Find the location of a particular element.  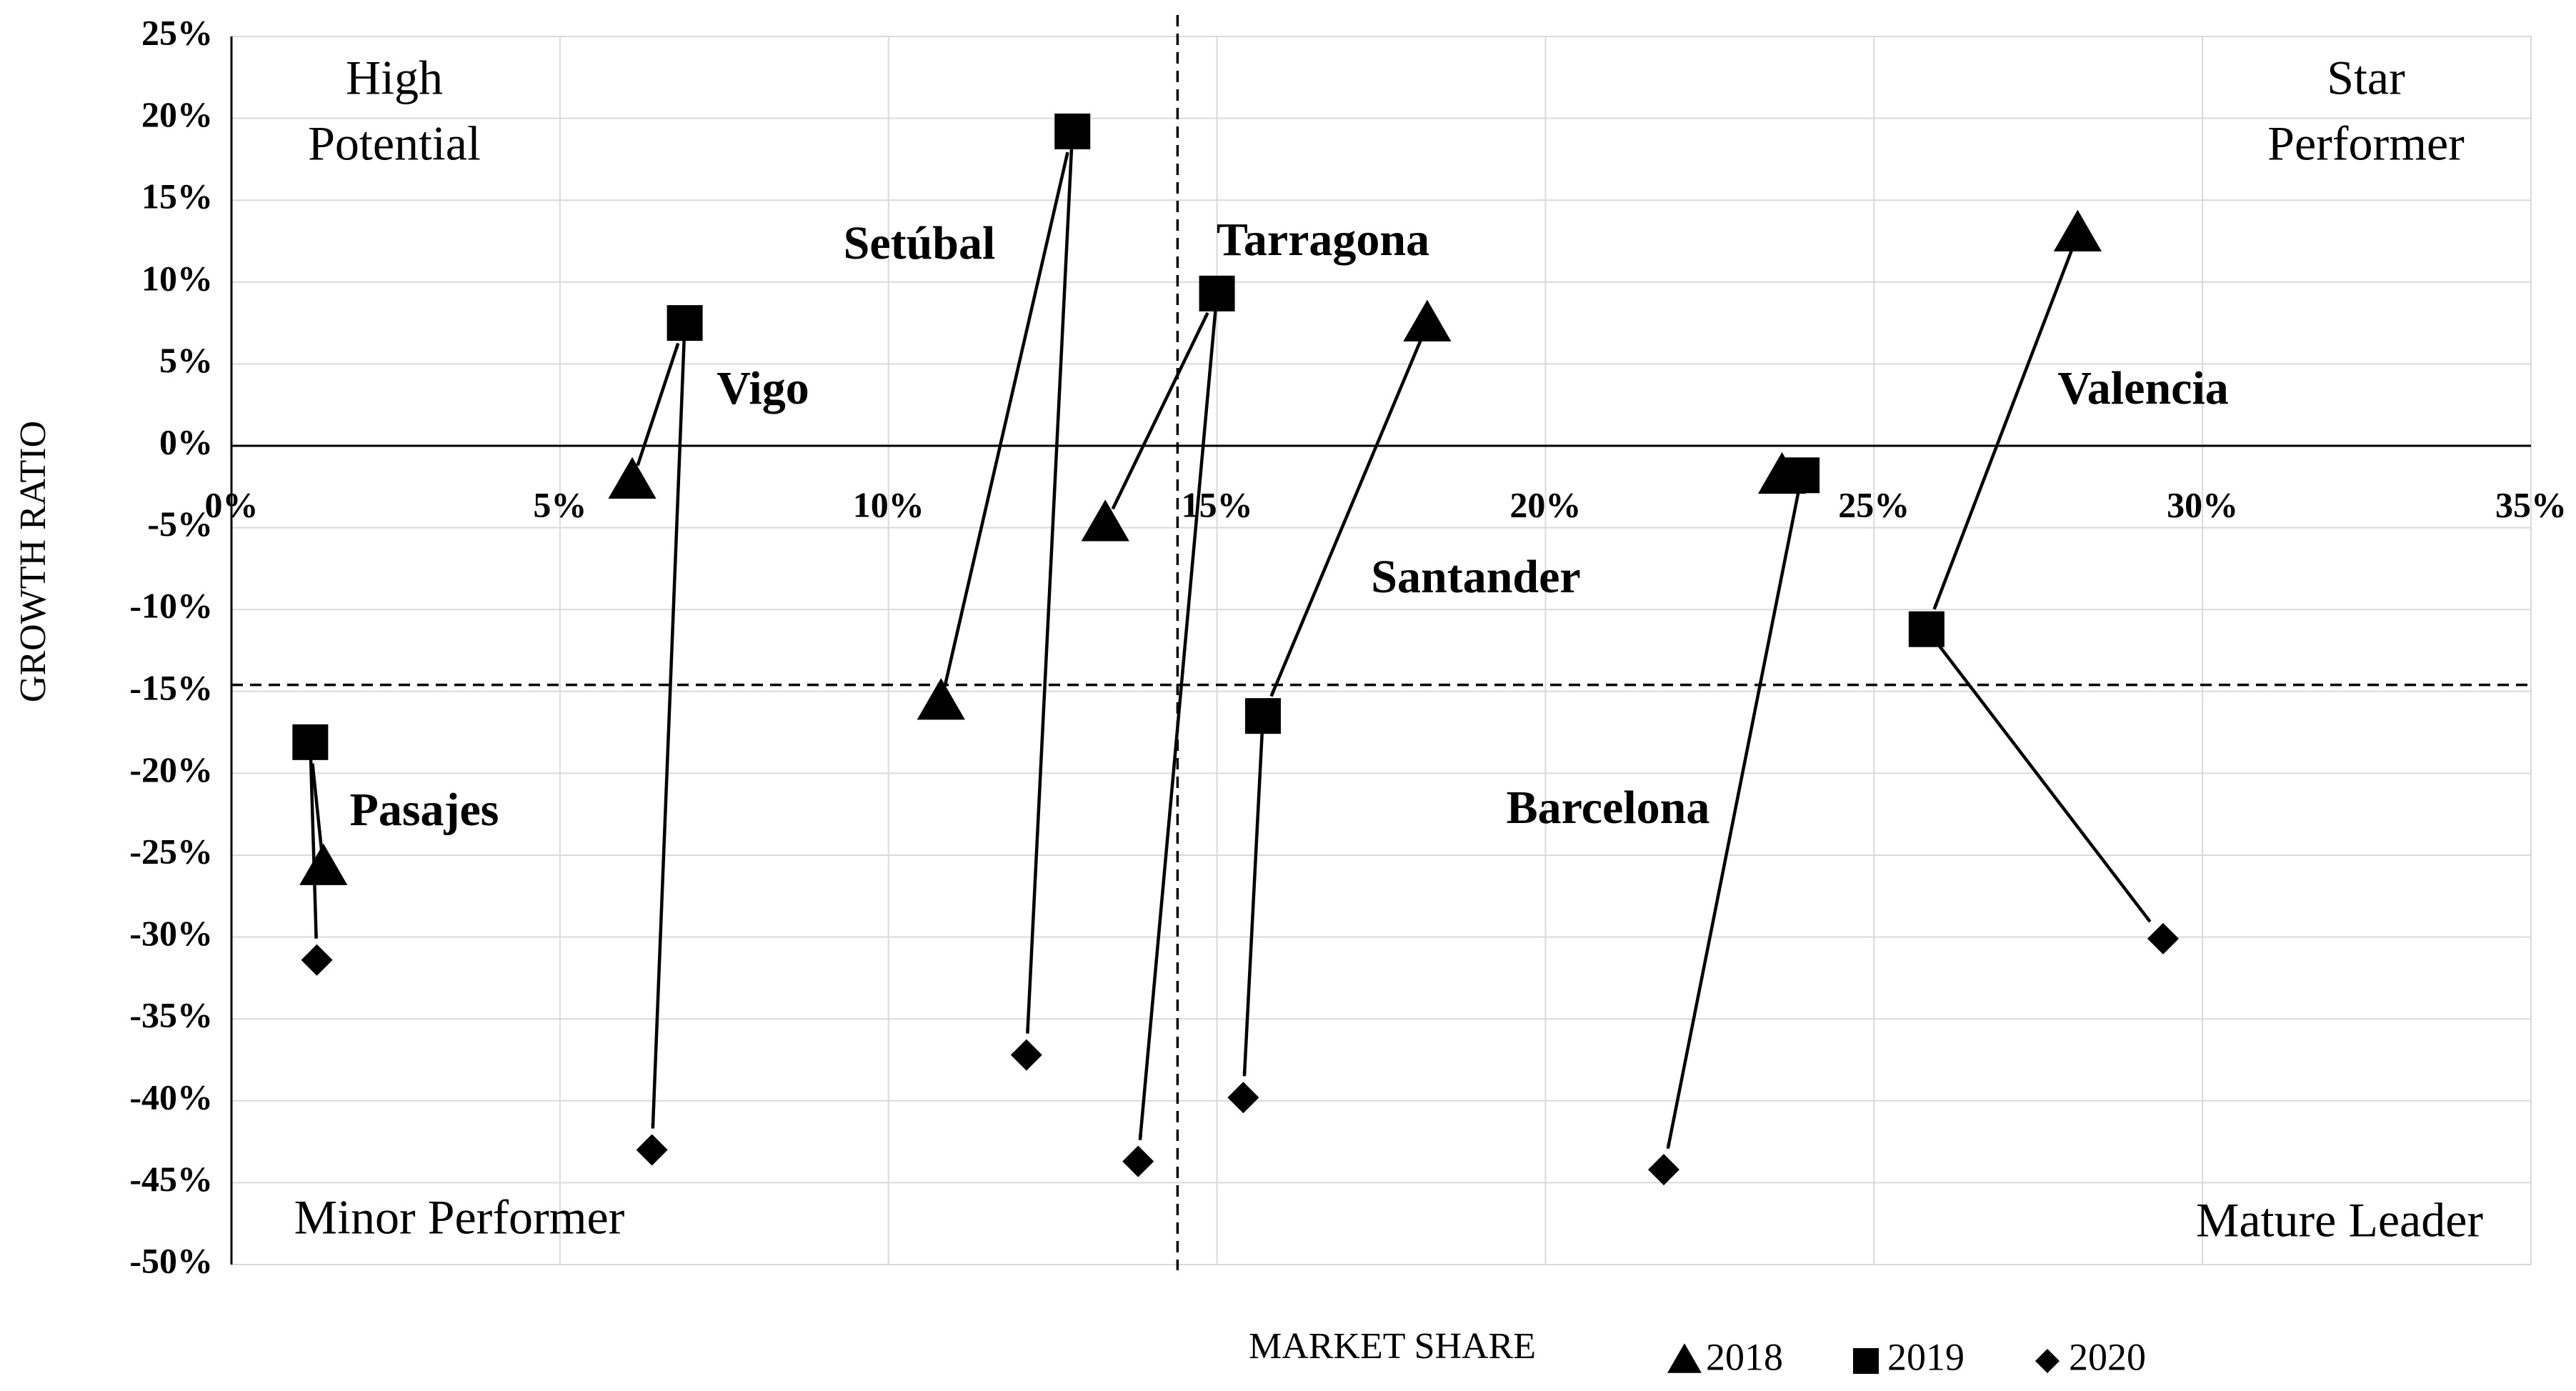

quadrant-label: Mature Leader is located at coordinates (2339, 1220).